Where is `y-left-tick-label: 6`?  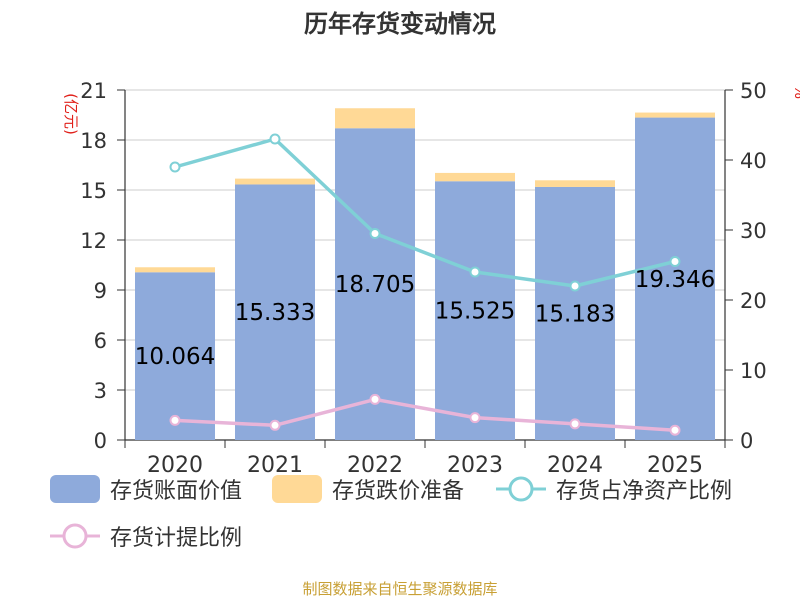 y-left-tick-label: 6 is located at coordinates (100, 341).